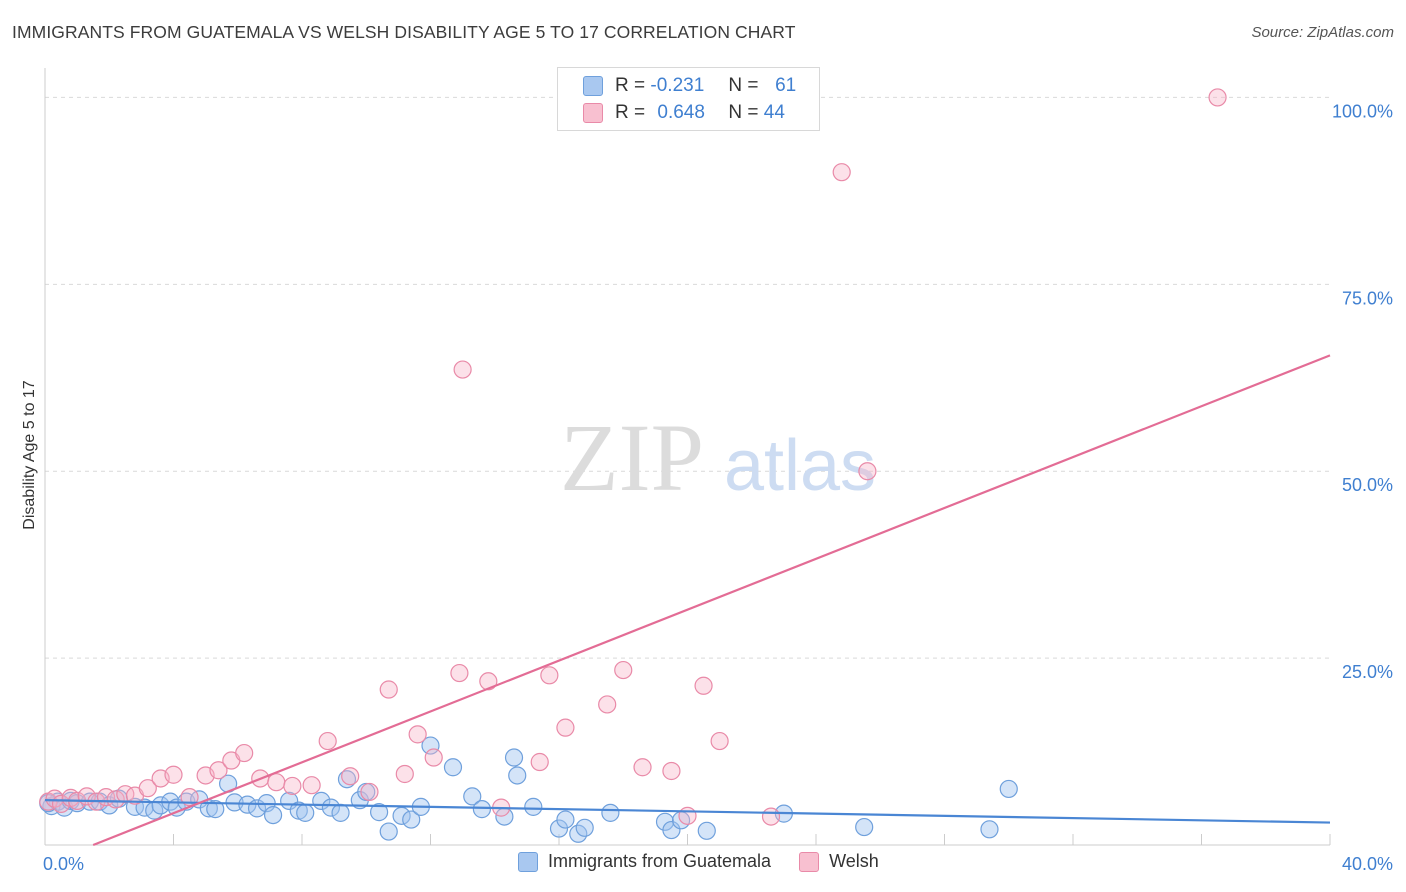 This screenshot has height=892, width=1406. I want to click on watermark-zip: ZIP, so click(632, 457).